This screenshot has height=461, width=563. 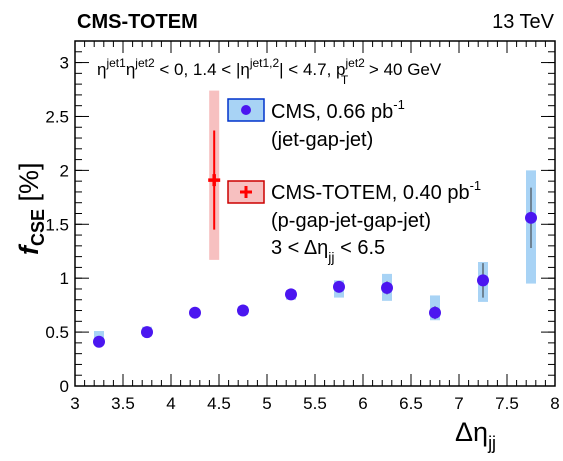 What do you see at coordinates (57, 116) in the screenshot?
I see `y-tick-label: 2.5` at bounding box center [57, 116].